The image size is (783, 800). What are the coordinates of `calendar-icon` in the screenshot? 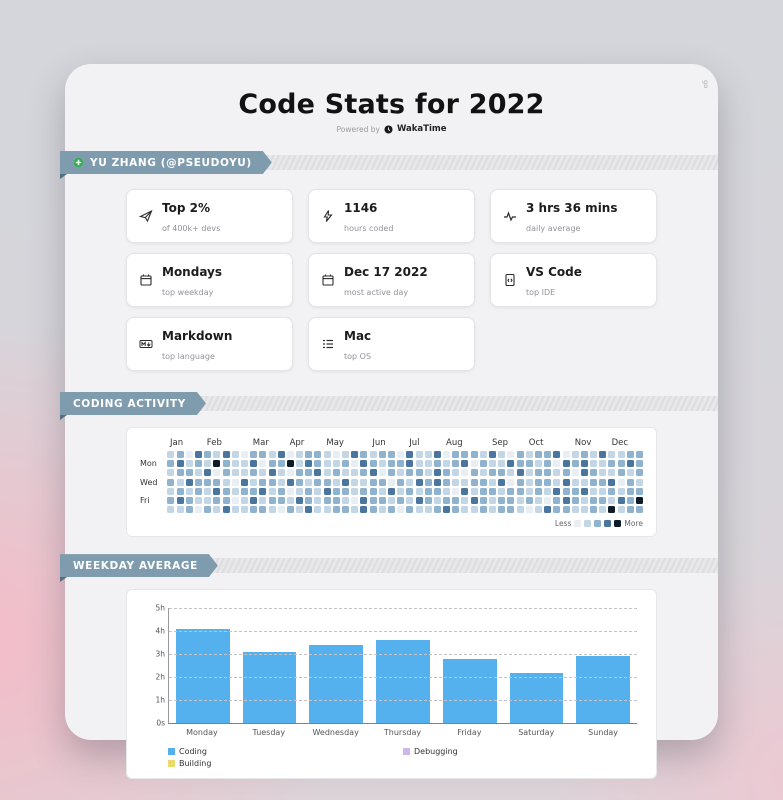 It's located at (328, 280).